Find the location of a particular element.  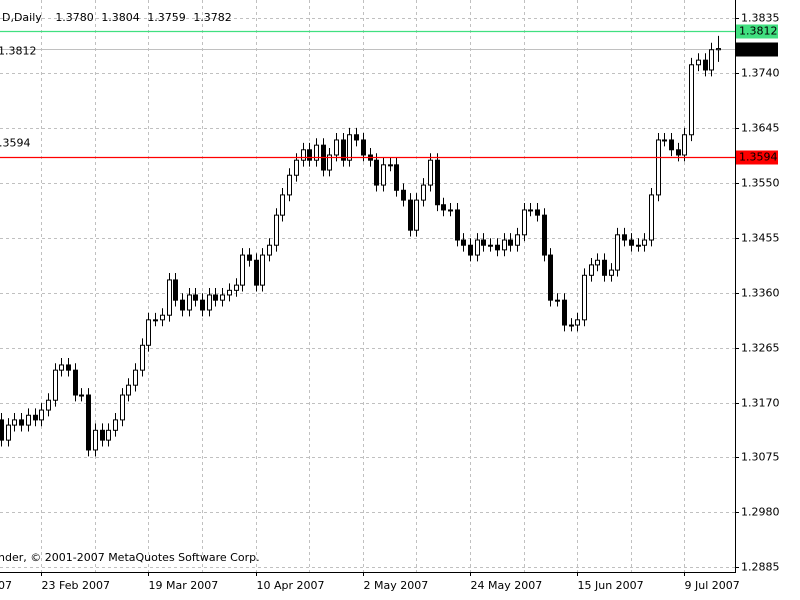

level-price-label: 1.3812 is located at coordinates (758, 31).